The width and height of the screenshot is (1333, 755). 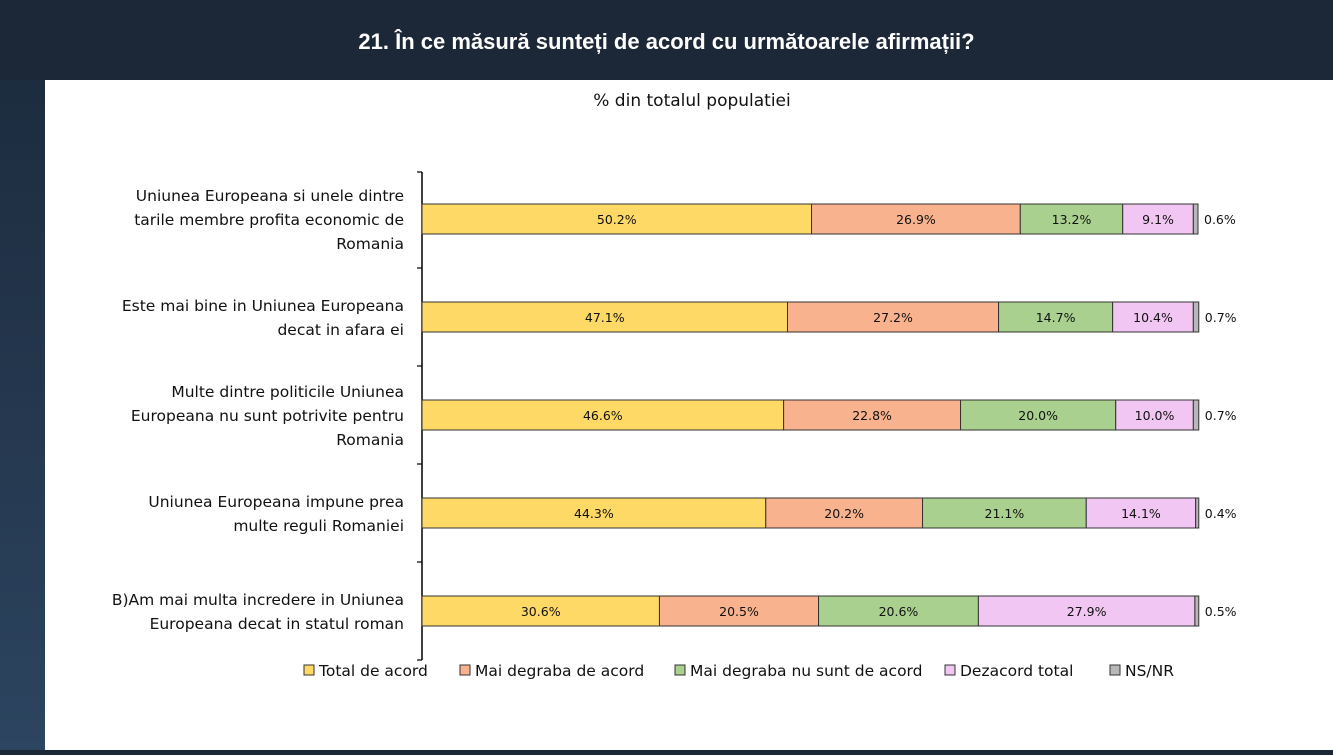 I want to click on data-label: 13.2%, so click(x=1072, y=219).